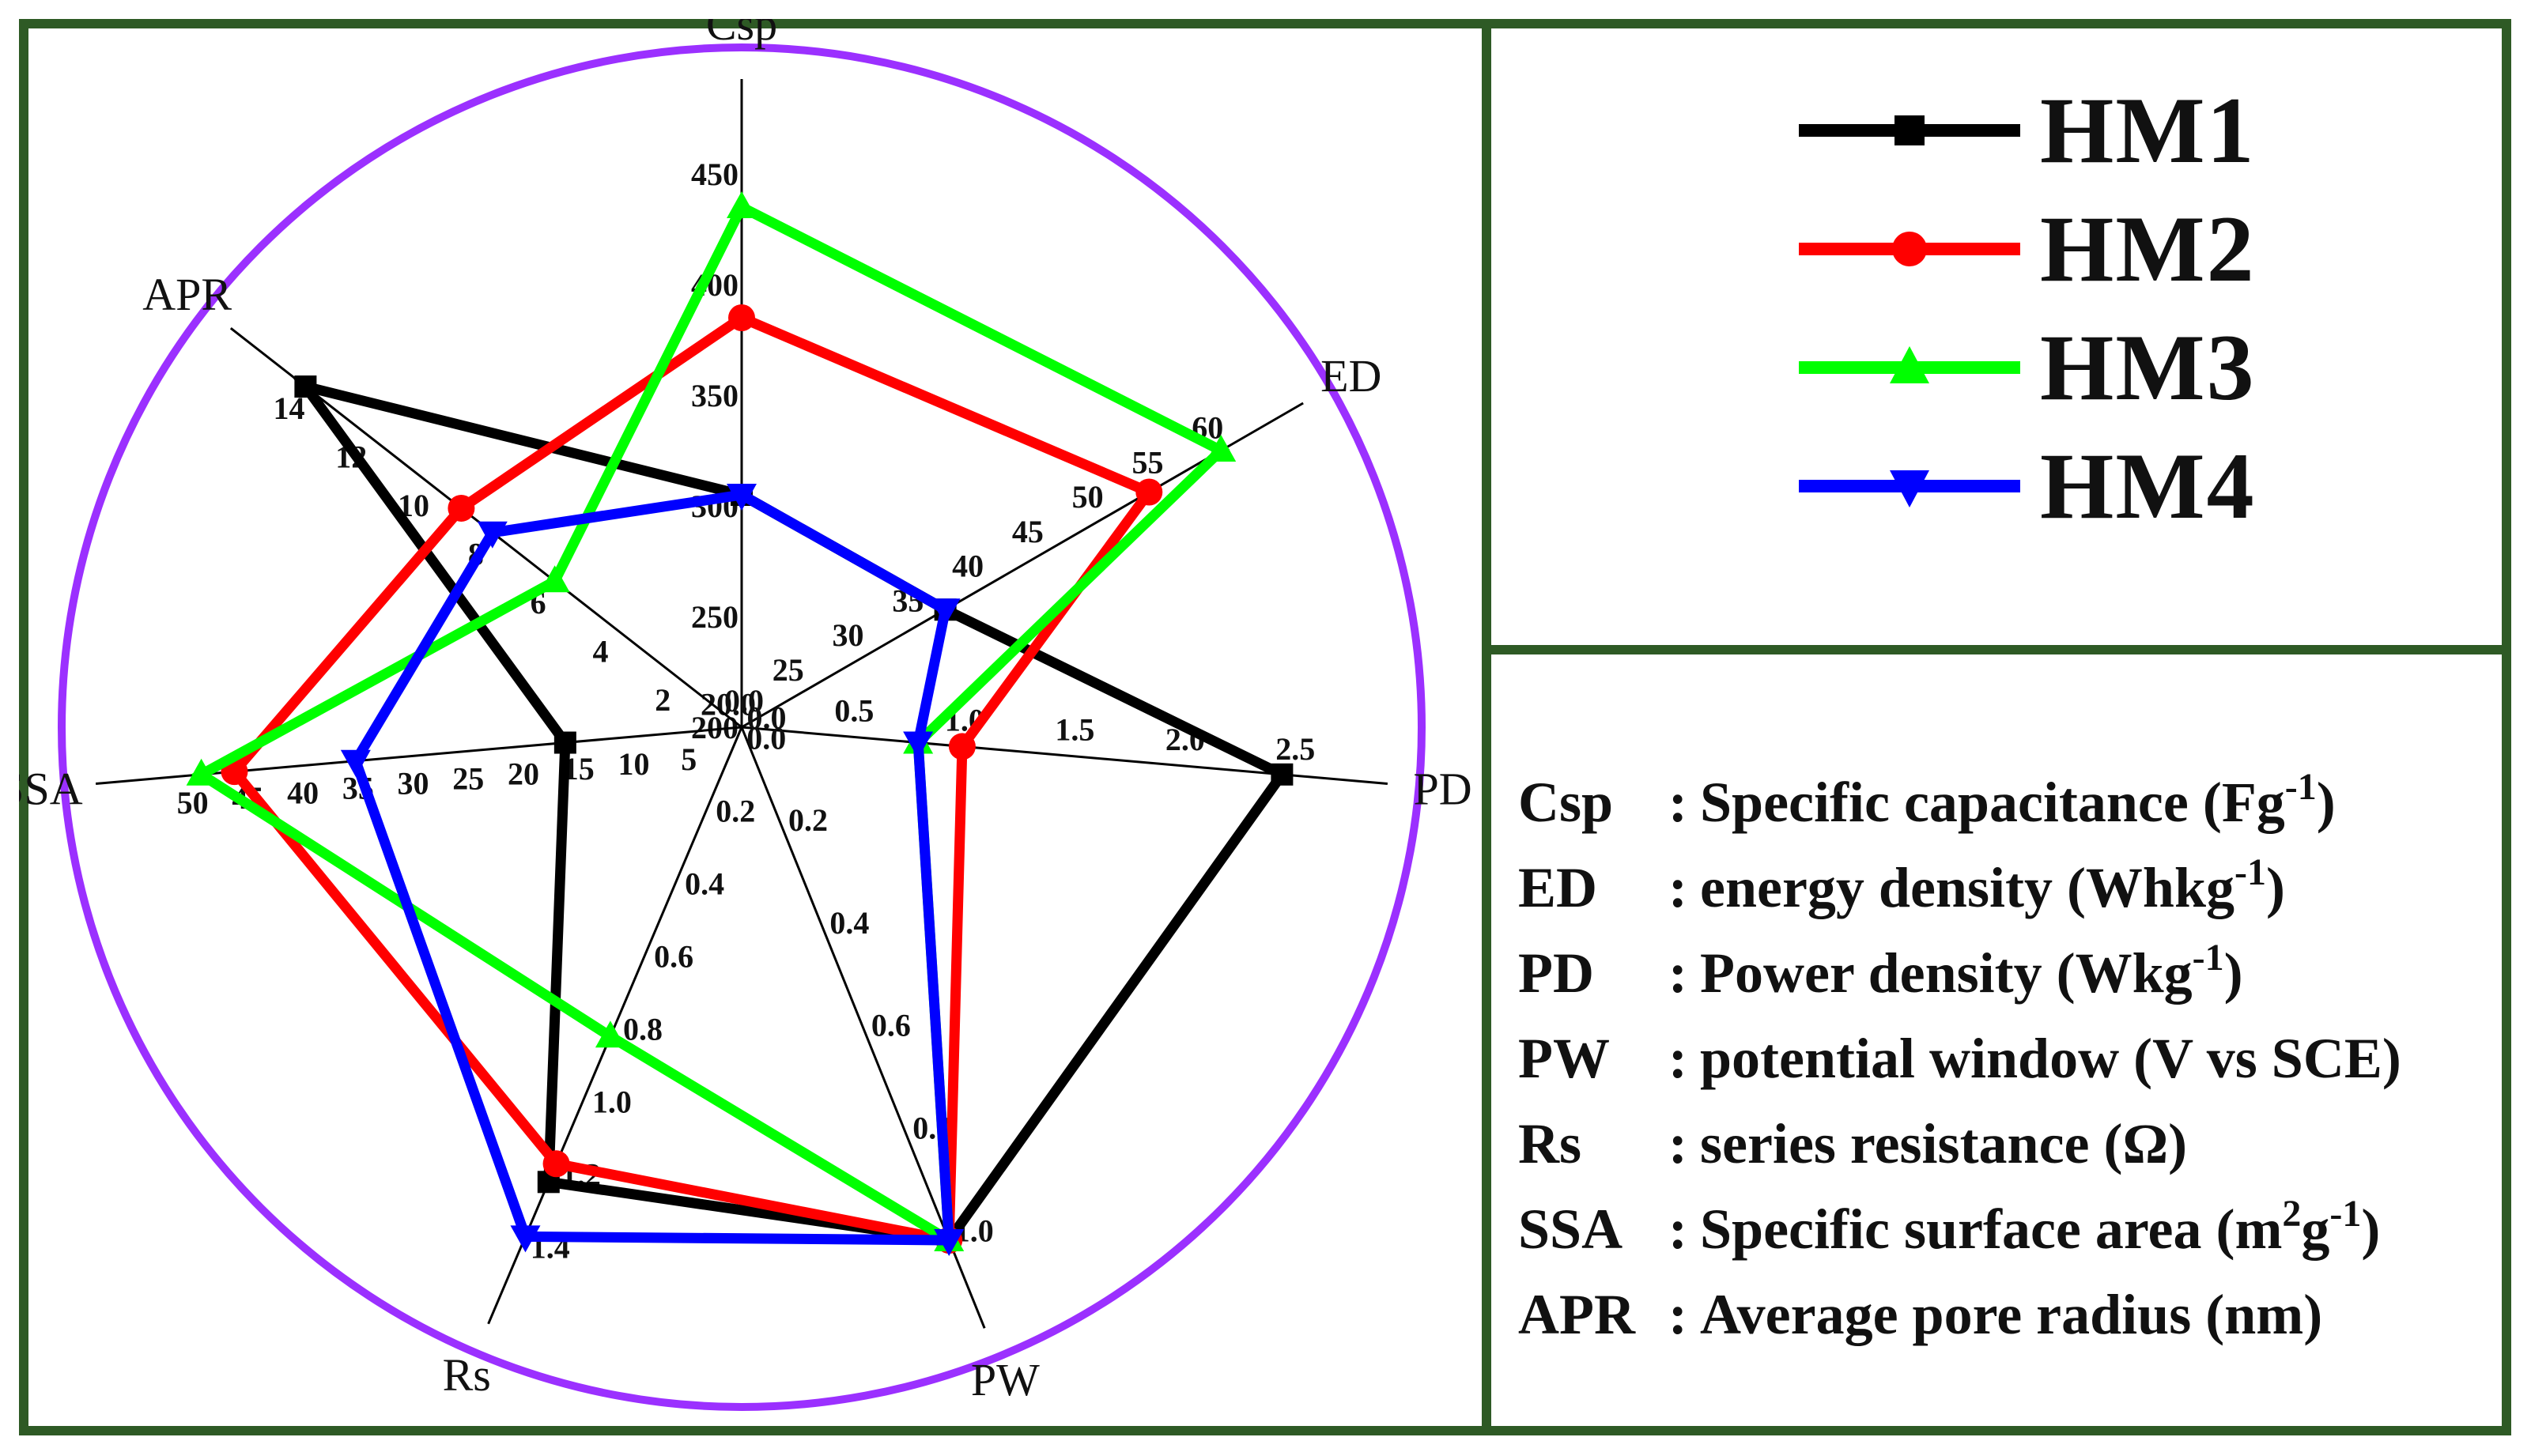  I want to click on tick-label-apr: 2, so click(663, 700).